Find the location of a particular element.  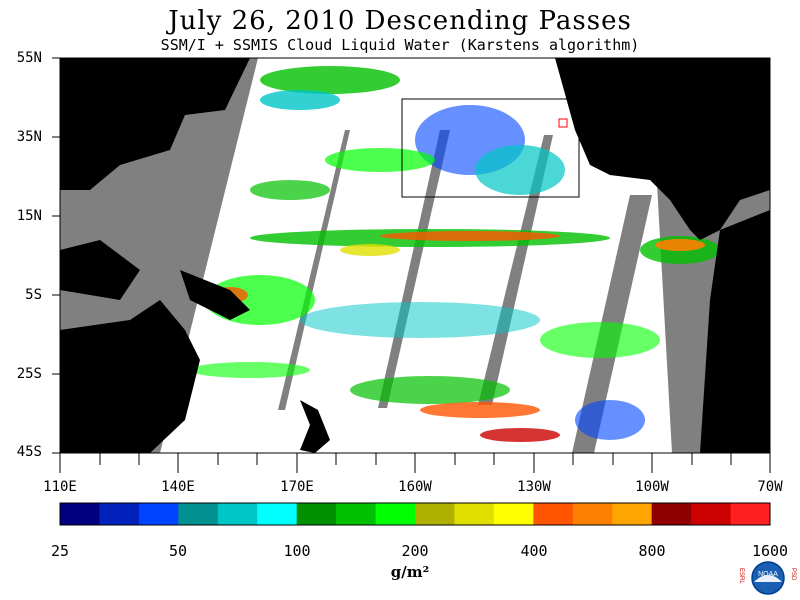

new-guinea-land is located at coordinates (215, 295).